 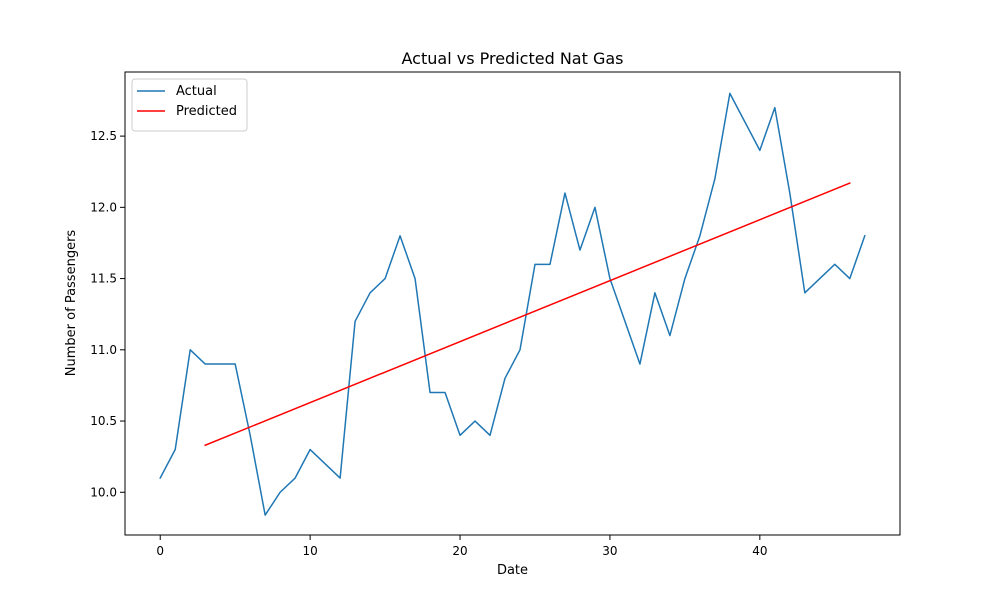 I want to click on chart-title: Actual vs Predicted Nat Gas, so click(x=513, y=58).